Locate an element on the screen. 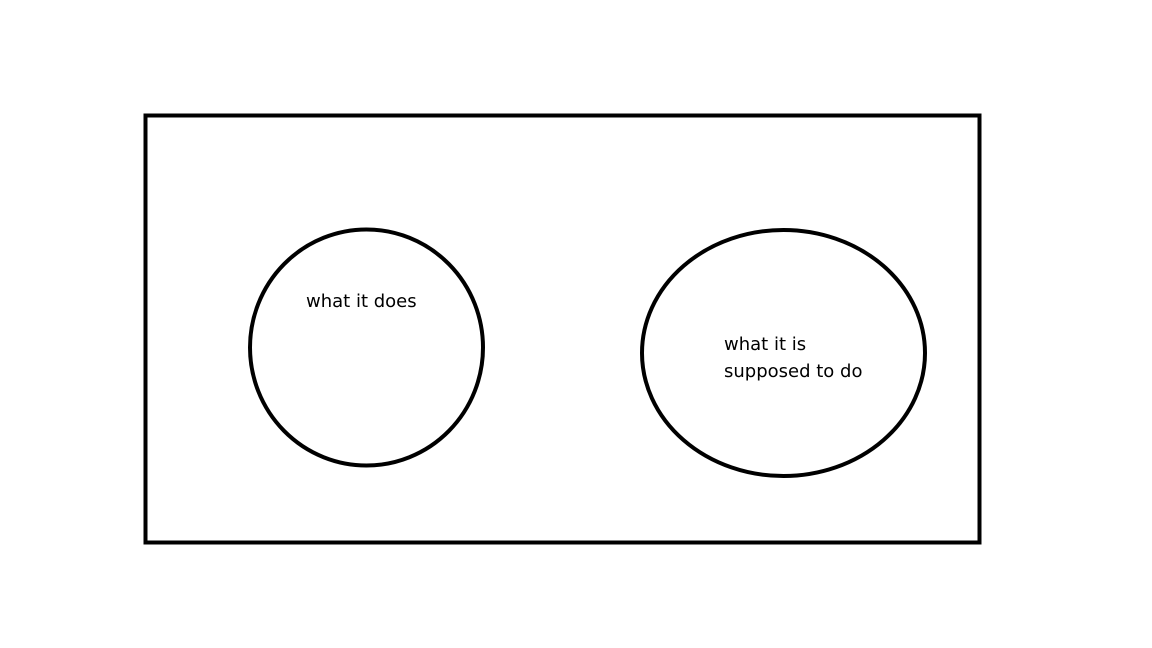 The image size is (1152, 648). right-circle-label-line1: what it is is located at coordinates (765, 344).